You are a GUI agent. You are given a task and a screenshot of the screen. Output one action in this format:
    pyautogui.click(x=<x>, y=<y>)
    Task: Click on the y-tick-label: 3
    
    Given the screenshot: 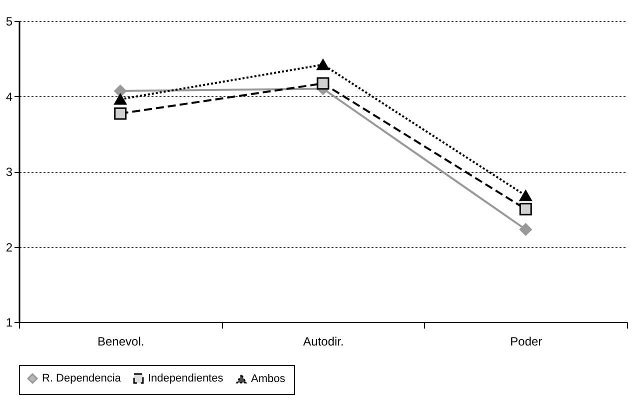 What is the action you would take?
    pyautogui.click(x=9, y=172)
    